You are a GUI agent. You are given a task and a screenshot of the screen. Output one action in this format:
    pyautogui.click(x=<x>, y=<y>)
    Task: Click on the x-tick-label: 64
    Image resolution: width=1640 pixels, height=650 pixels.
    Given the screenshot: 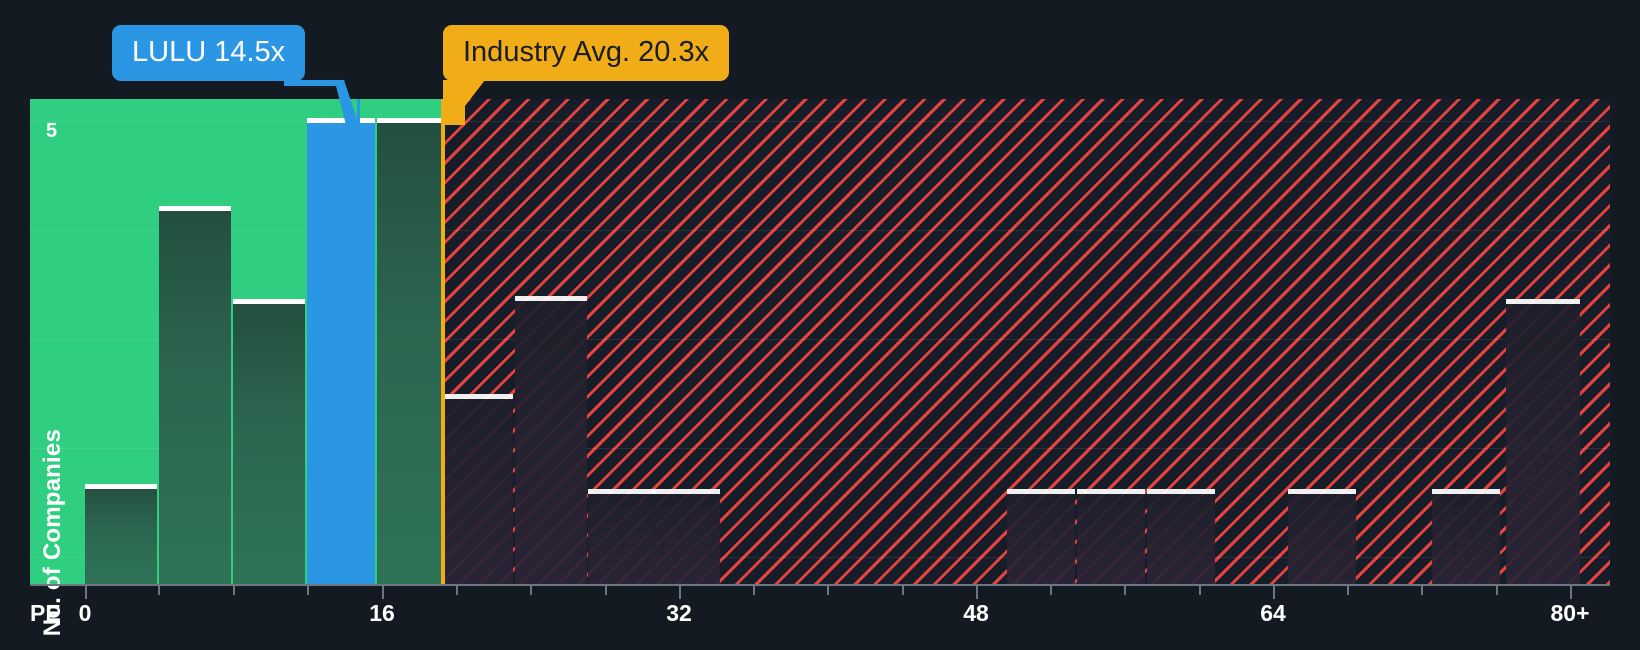 What is the action you would take?
    pyautogui.click(x=1273, y=613)
    